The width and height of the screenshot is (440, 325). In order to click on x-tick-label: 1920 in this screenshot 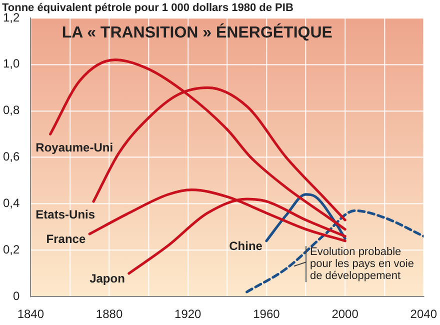, I will do `click(188, 314)`.